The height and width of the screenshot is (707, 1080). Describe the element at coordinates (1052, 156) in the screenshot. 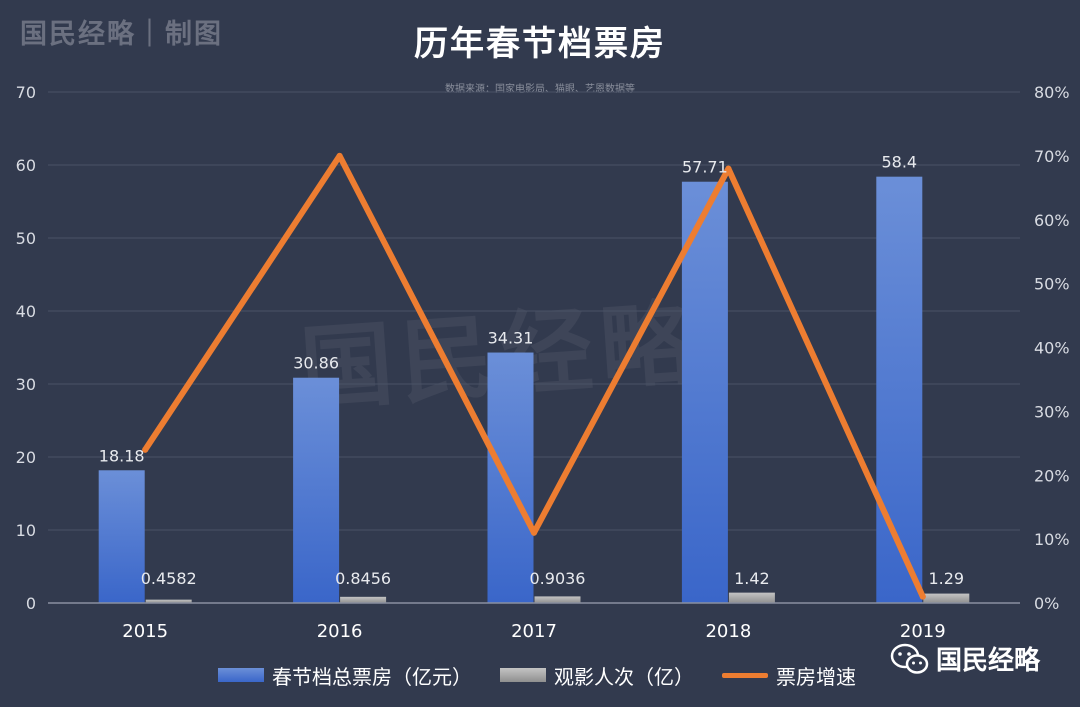

I see `y-right-tick-label: 70%` at that location.